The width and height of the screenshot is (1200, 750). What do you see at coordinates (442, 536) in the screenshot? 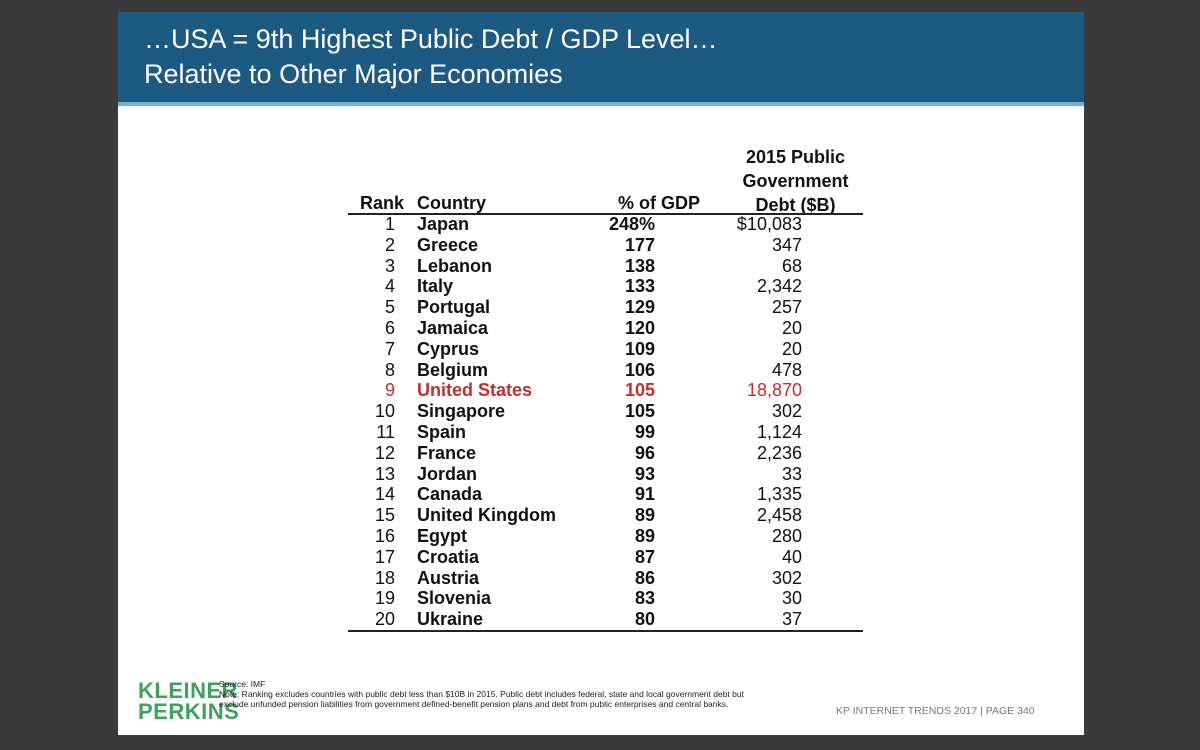
I see `country-cell: Egypt` at bounding box center [442, 536].